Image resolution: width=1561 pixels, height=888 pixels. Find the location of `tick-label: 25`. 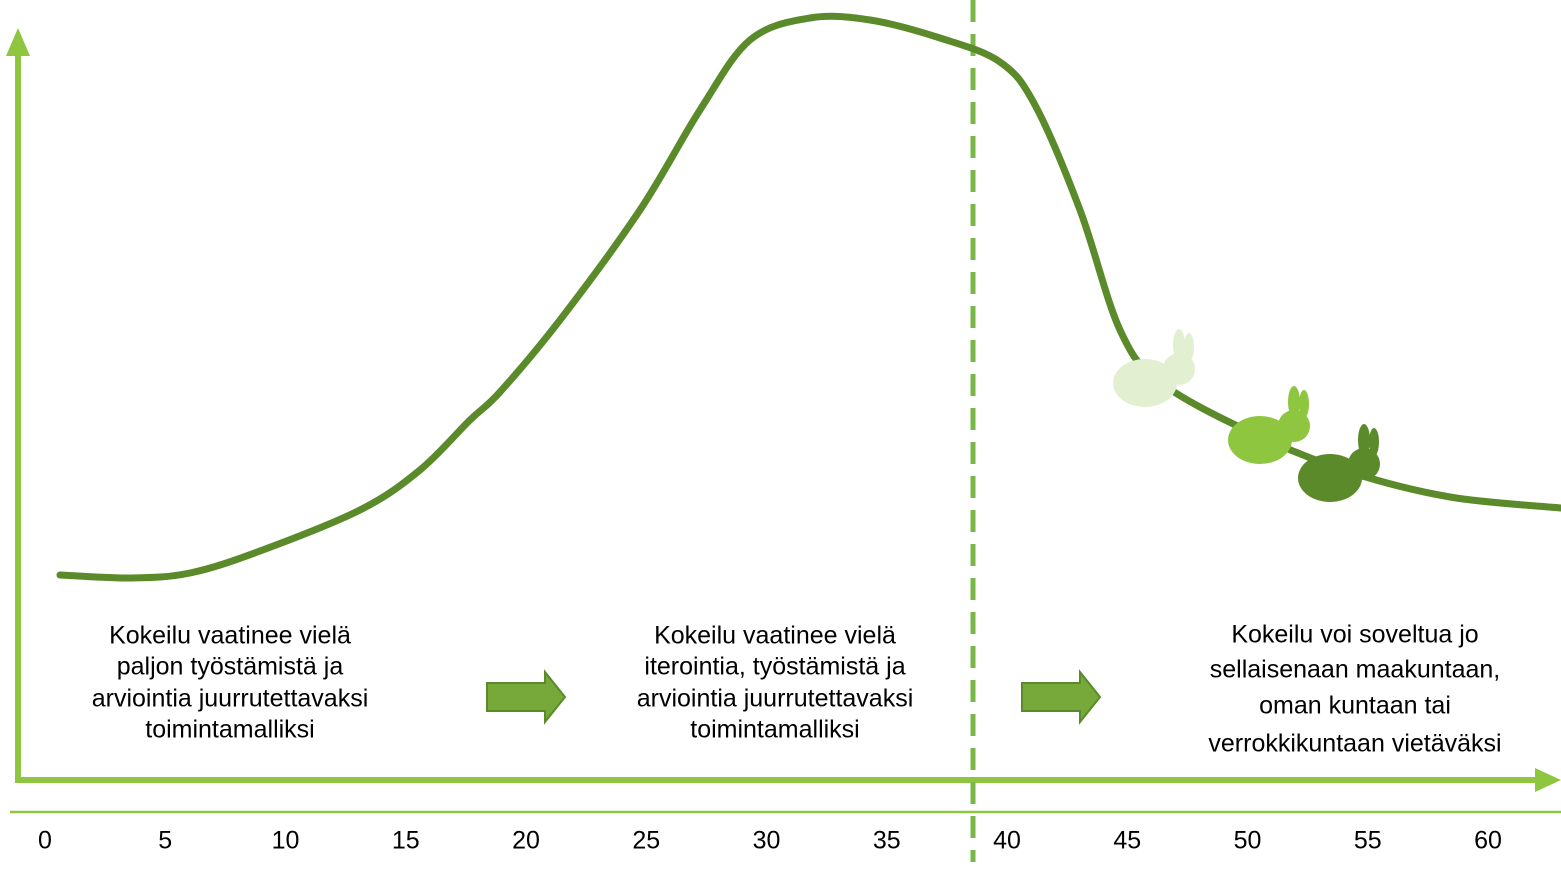

tick-label: 25 is located at coordinates (646, 841).